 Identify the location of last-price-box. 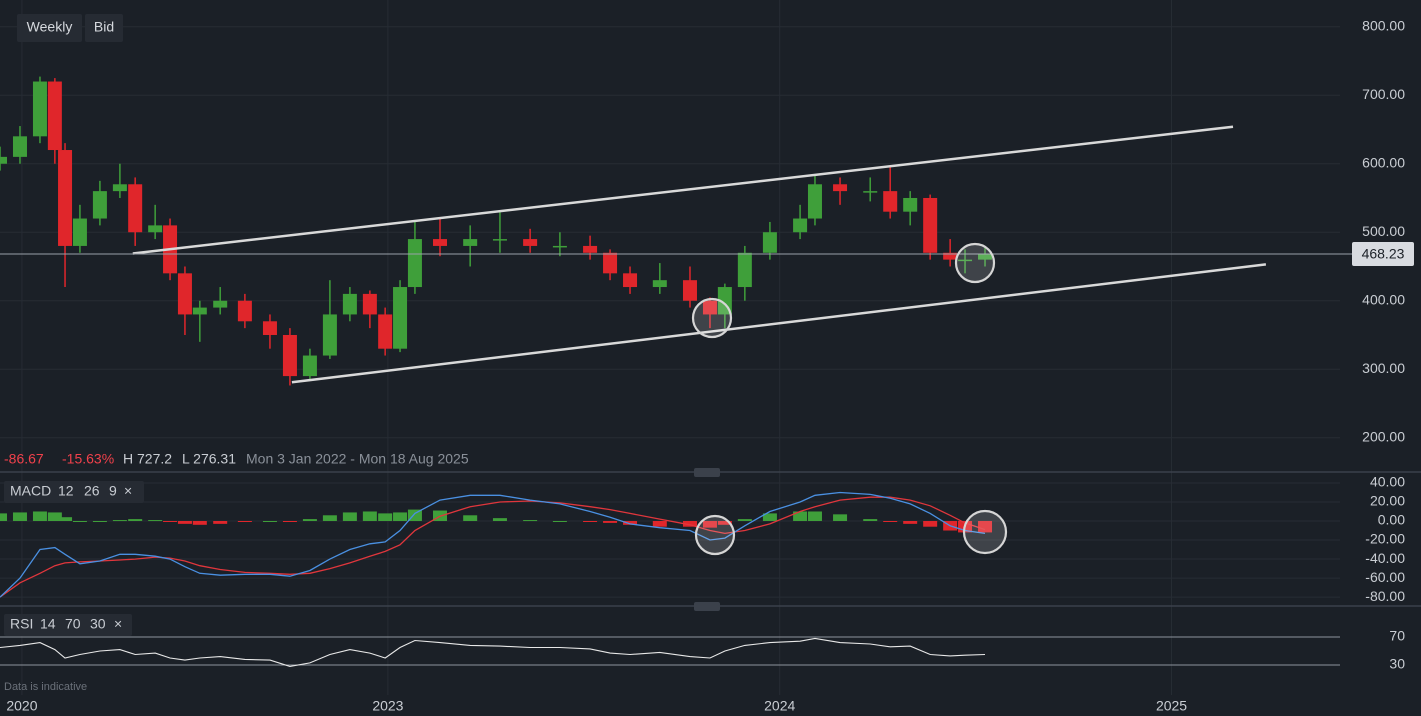
(1383, 253).